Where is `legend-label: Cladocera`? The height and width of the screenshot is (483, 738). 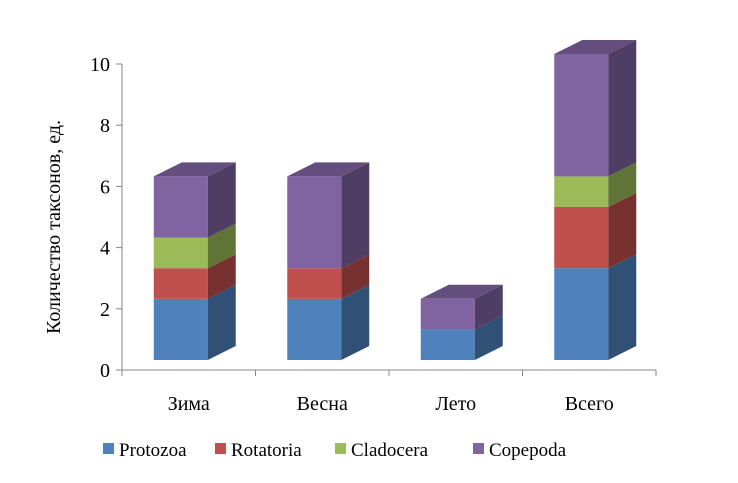 legend-label: Cladocera is located at coordinates (390, 450).